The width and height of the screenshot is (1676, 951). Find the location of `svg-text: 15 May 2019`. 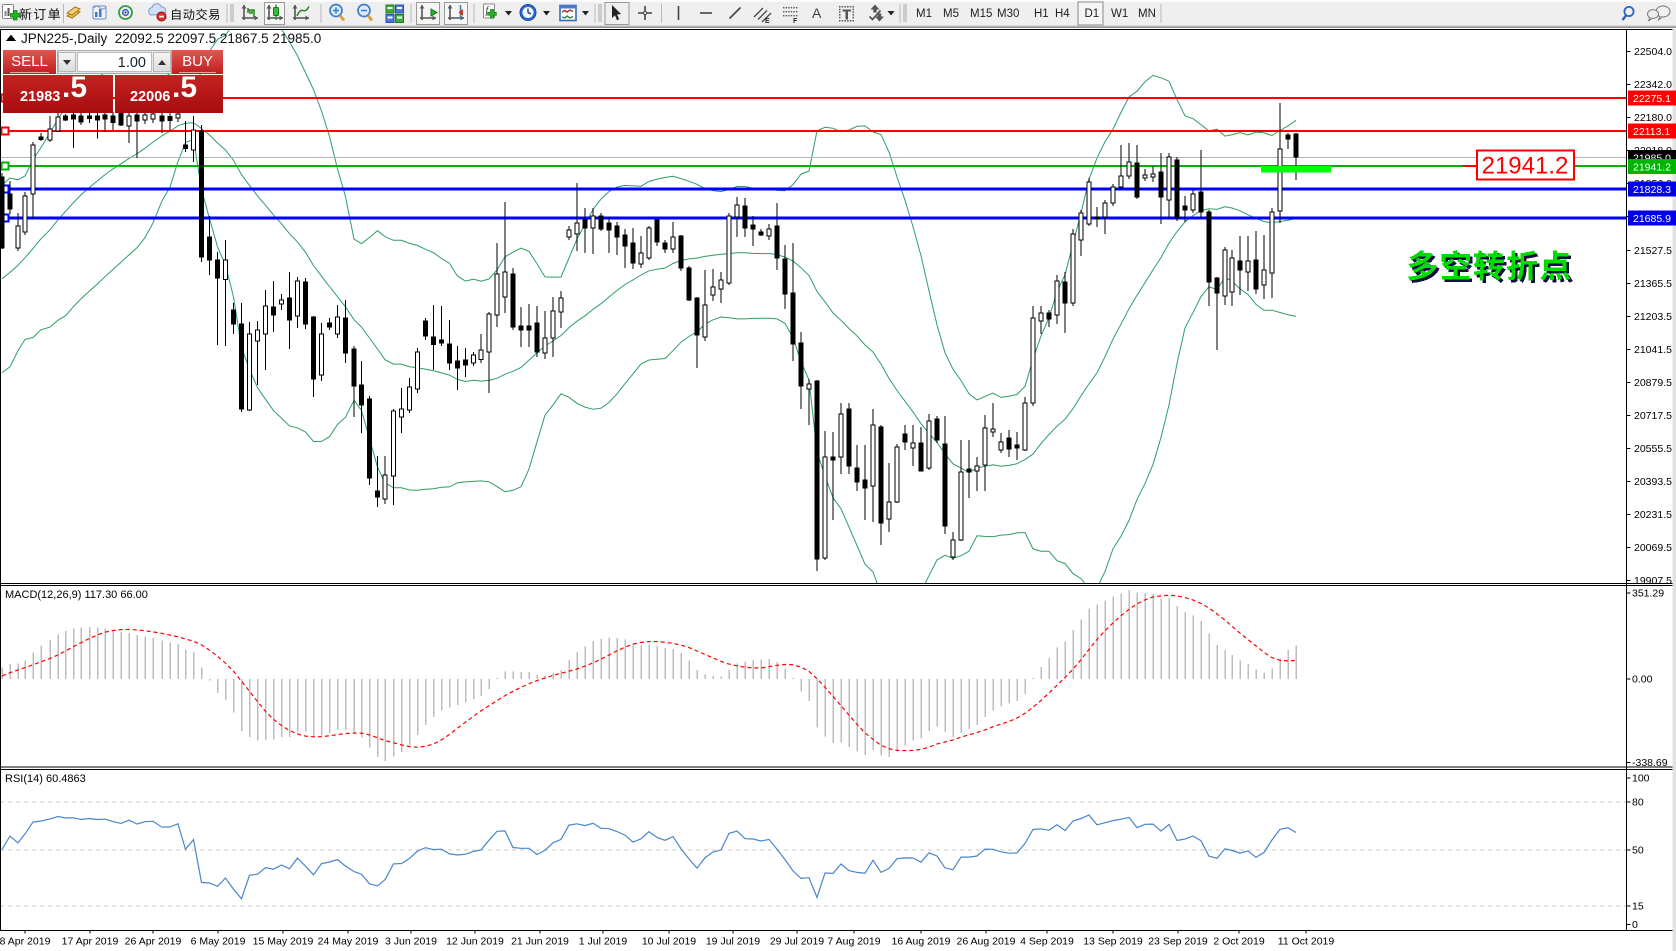

svg-text: 15 May 2019 is located at coordinates (283, 942).